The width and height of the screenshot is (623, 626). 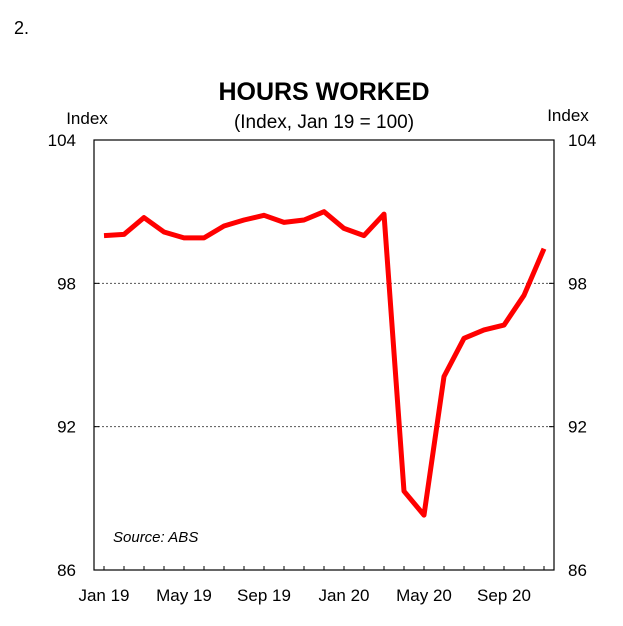 I want to click on x-tick-label: May 20, so click(x=424, y=595).